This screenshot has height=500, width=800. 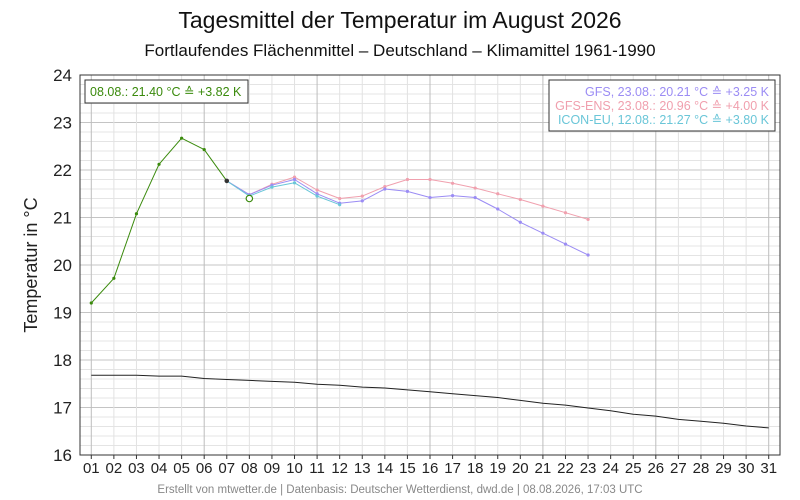 I want to click on legend-frame, so click(x=662, y=105).